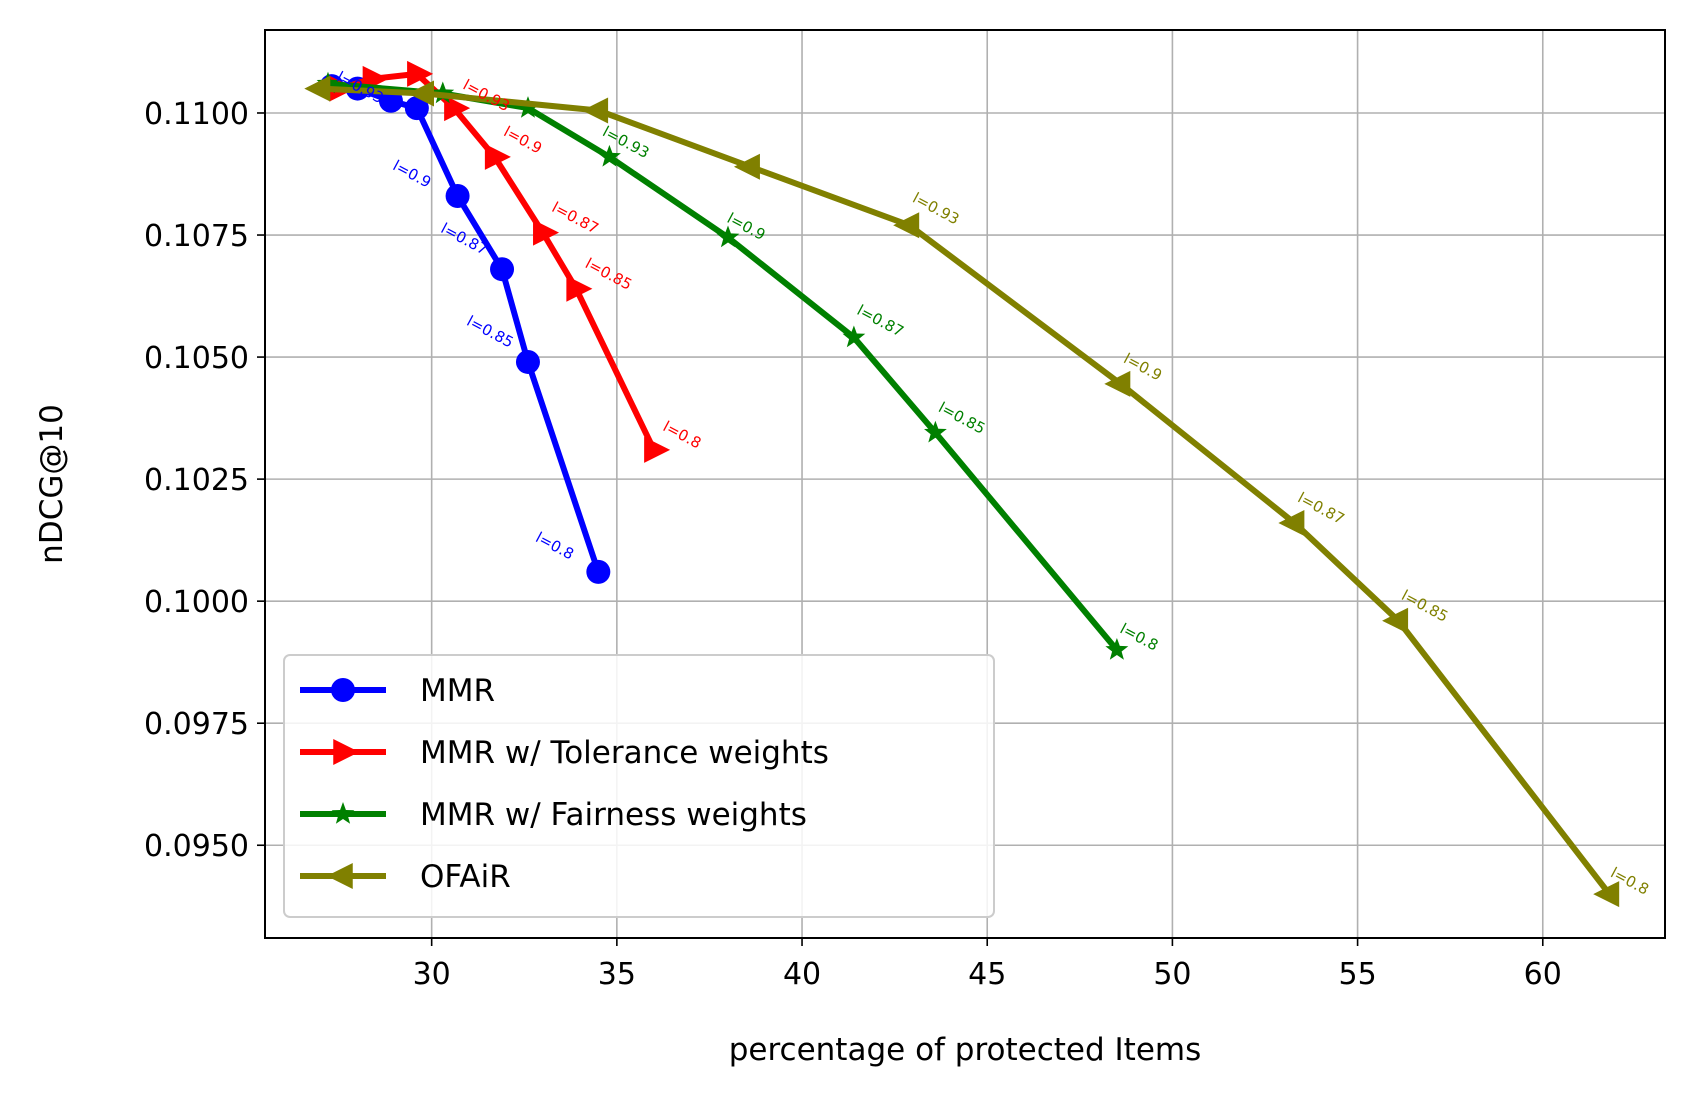 The width and height of the screenshot is (1688, 1095). Describe the element at coordinates (196, 724) in the screenshot. I see `y-tick-label: 0.0975` at that location.